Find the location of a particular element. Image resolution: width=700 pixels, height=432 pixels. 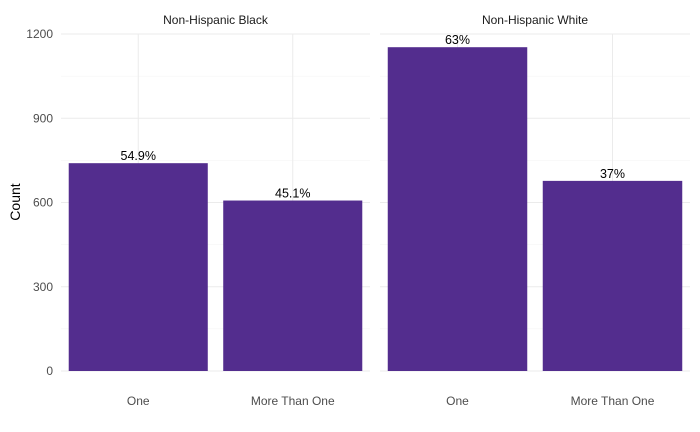

bar-value-label: 45.1% is located at coordinates (292, 194).